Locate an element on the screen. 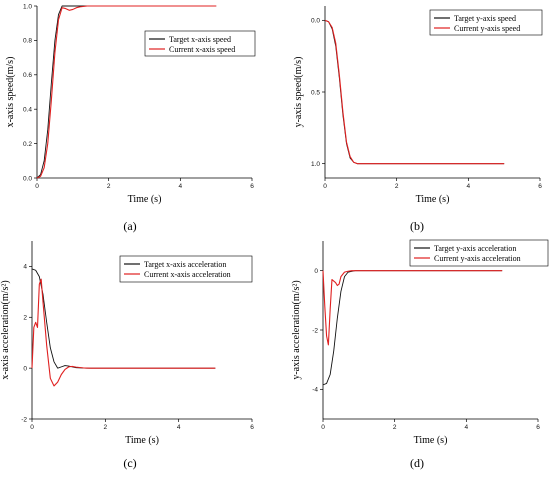 The height and width of the screenshot is (482, 550). y-tick-label: 0.6 is located at coordinates (27, 75).